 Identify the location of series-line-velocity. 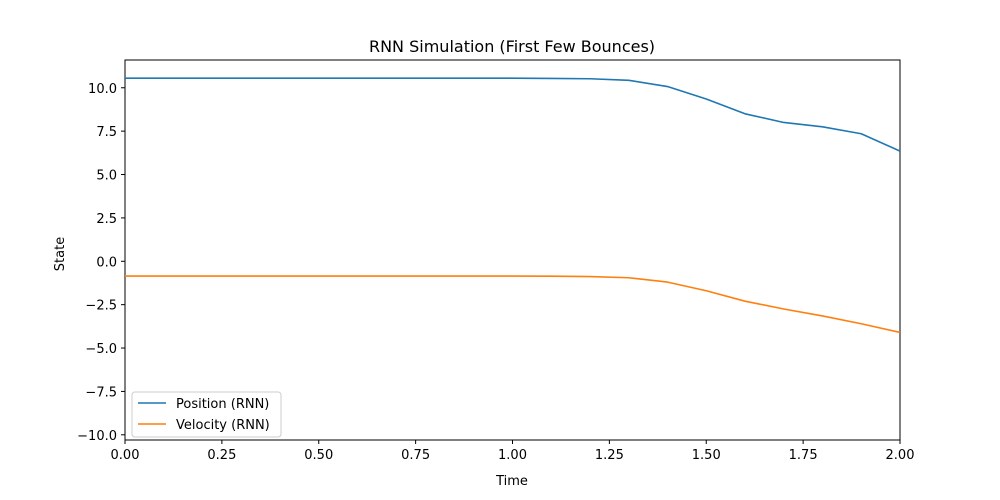
(513, 304).